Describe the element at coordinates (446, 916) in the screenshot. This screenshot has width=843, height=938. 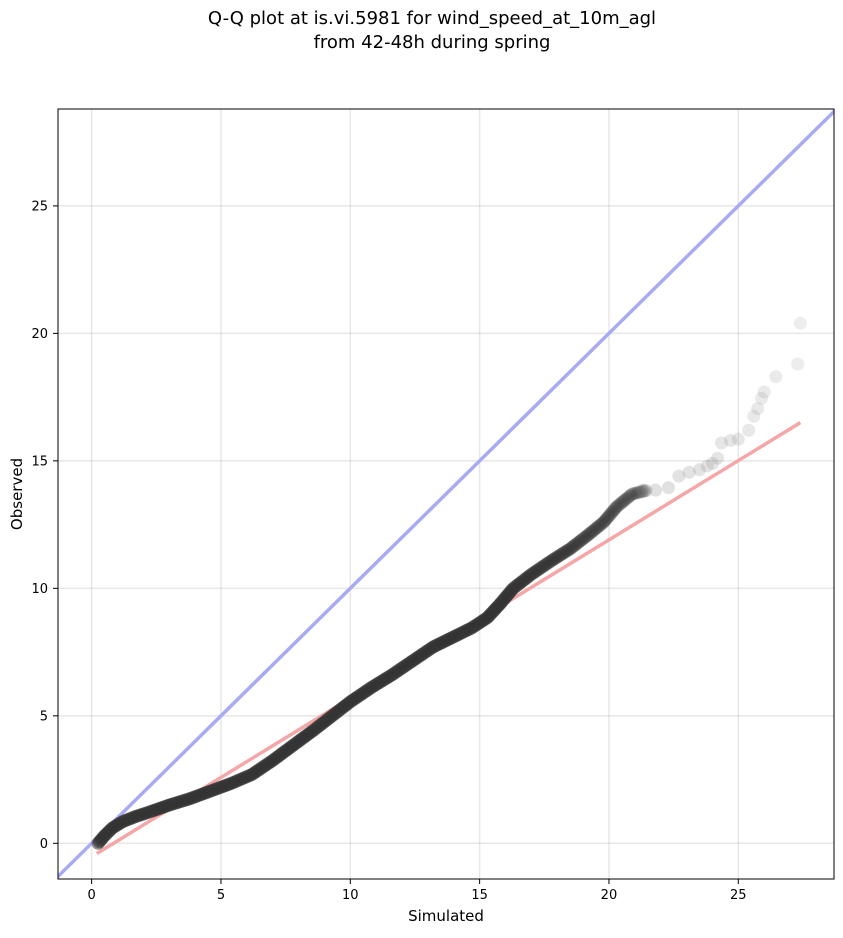
I see `x-axis-label: Simulated` at that location.